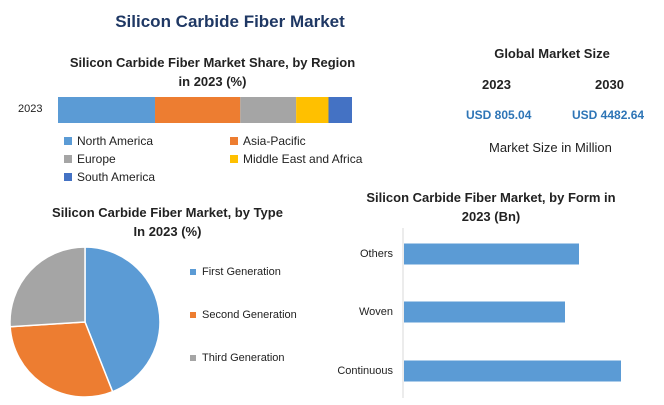 The image size is (664, 405). Describe the element at coordinates (167, 212) in the screenshot. I see `type-chart-title-line1: Silicon Carbide Fiber Market, by Type` at that location.